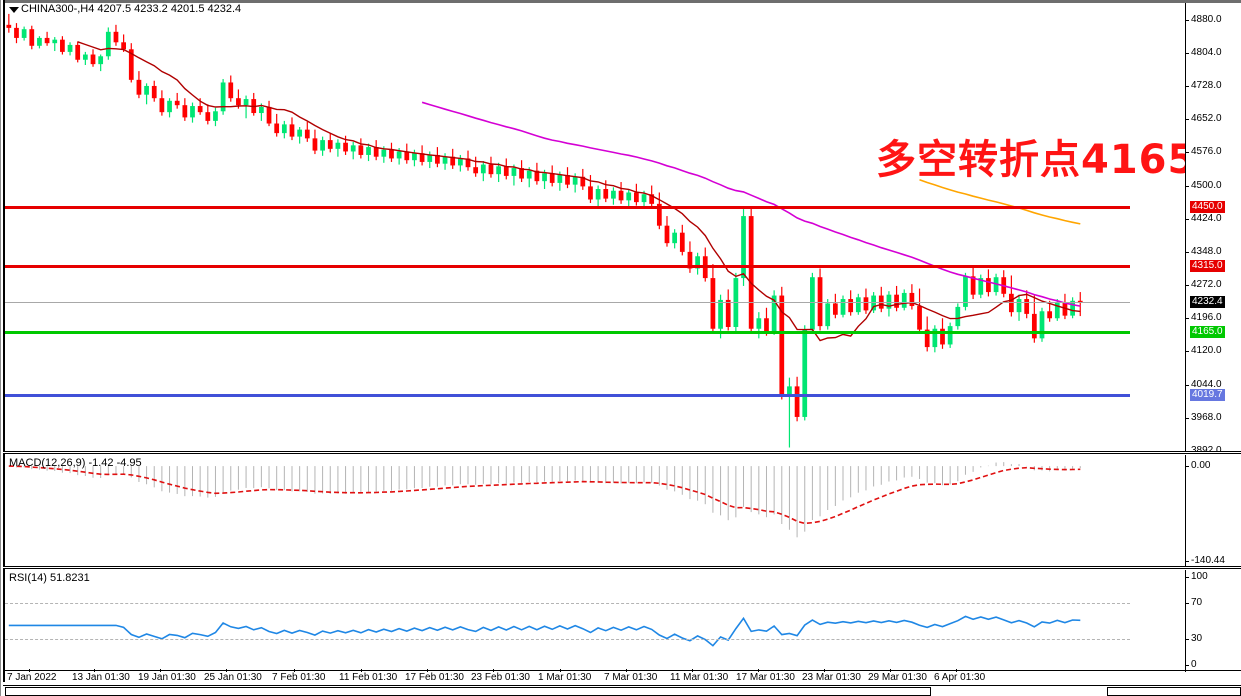 This screenshot has height=696, width=1241. I want to click on price-tick-label: 4044.0, so click(1206, 384).